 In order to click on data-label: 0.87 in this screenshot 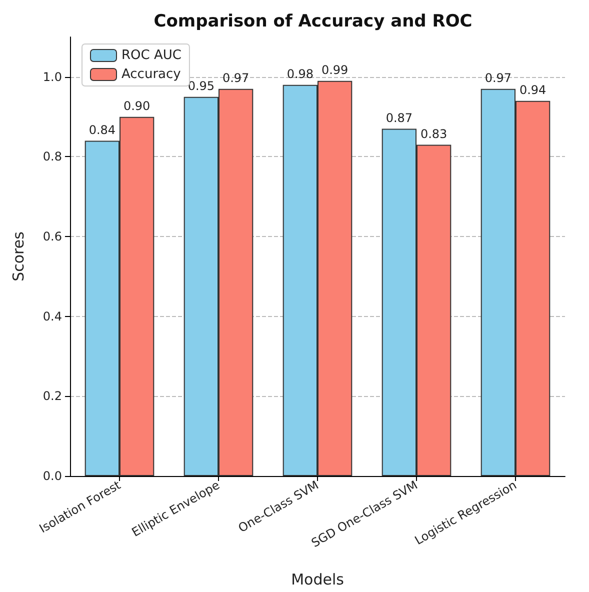, I will do `click(399, 117)`.